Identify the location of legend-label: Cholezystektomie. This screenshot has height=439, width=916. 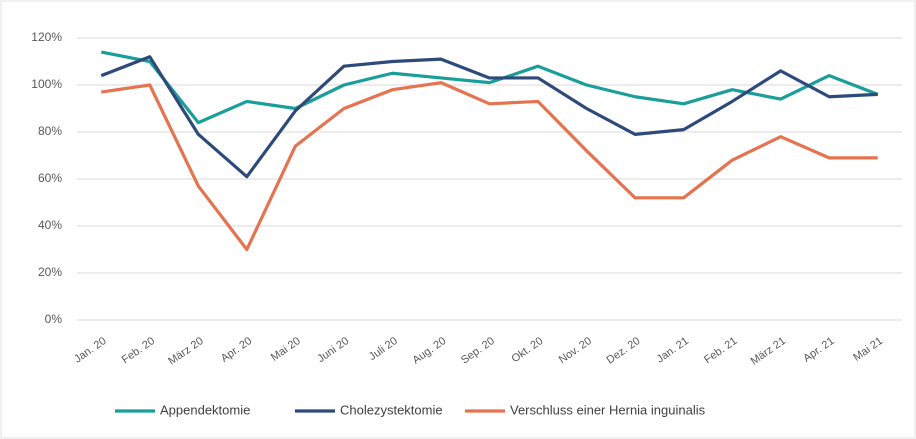
(391, 409).